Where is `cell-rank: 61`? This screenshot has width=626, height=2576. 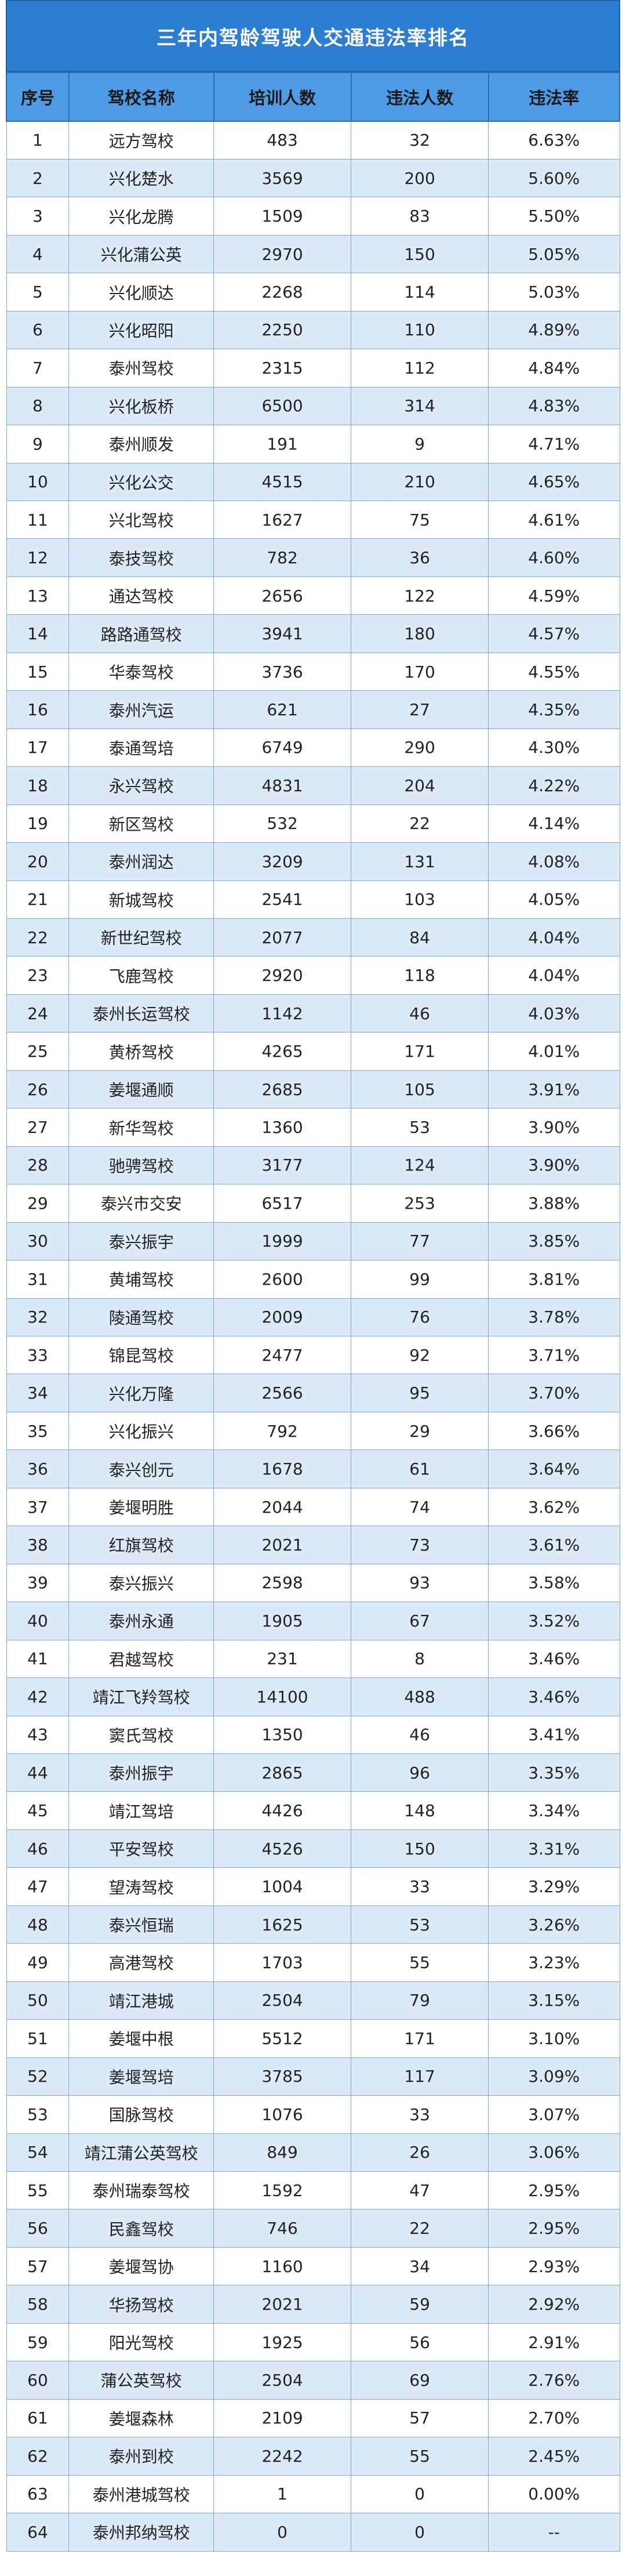 cell-rank: 61 is located at coordinates (38, 2419).